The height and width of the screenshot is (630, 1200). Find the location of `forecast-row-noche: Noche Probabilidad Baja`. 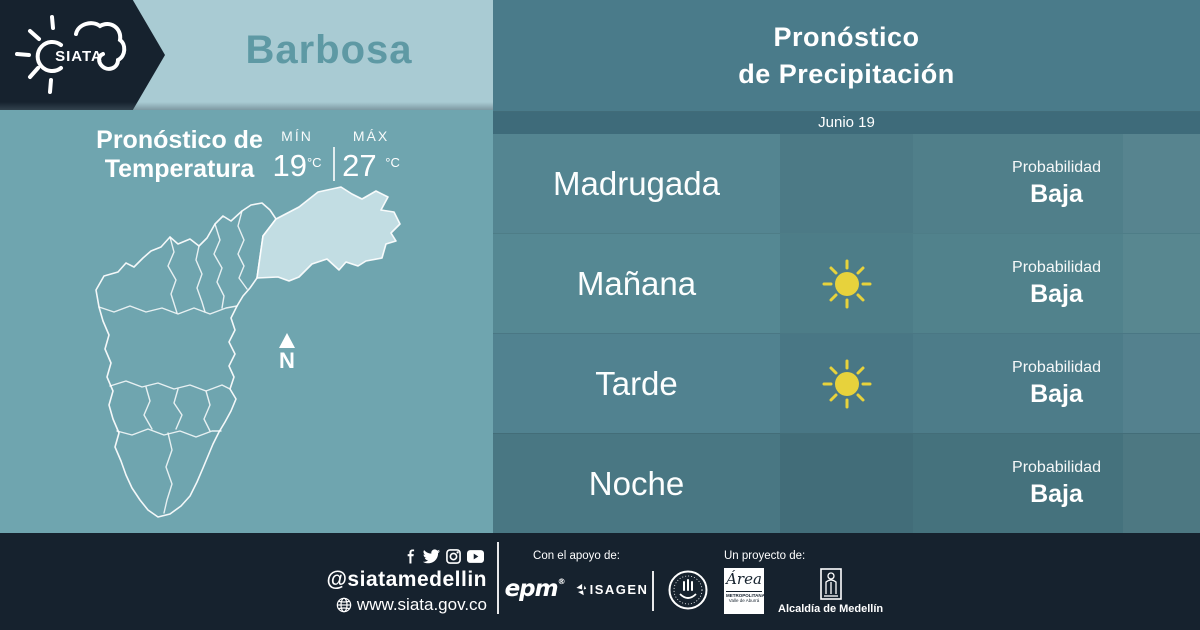

forecast-row-noche: Noche Probabilidad Baja is located at coordinates (846, 483).